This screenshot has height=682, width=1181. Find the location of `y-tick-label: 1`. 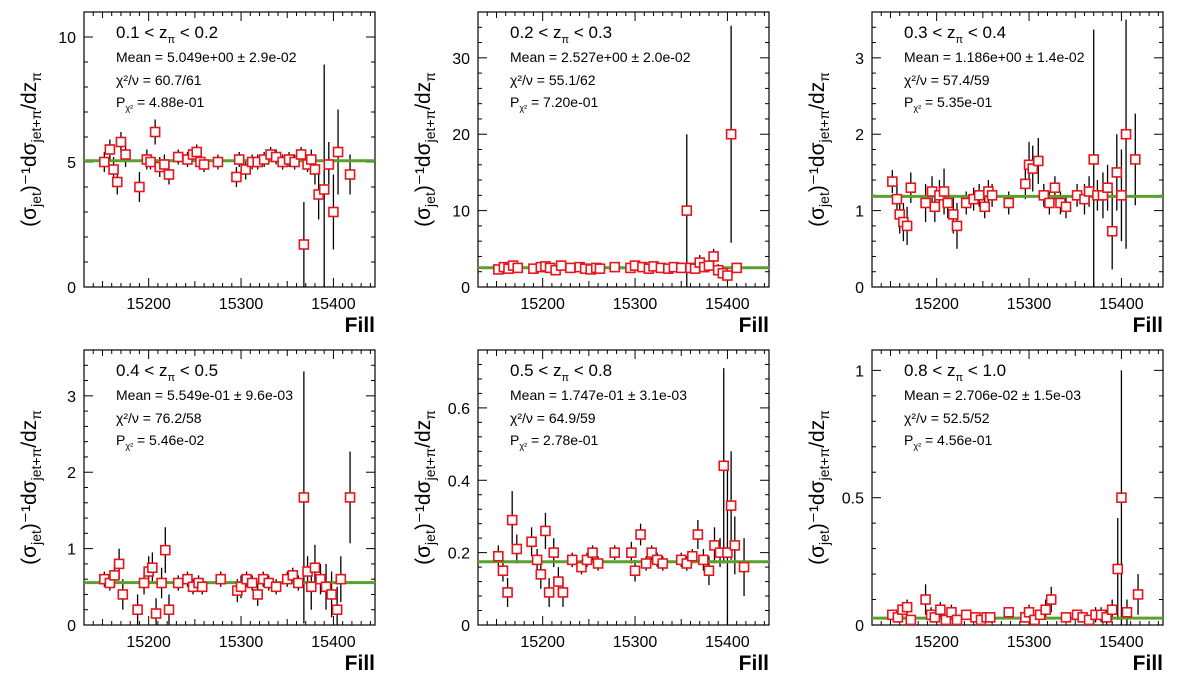

y-tick-label: 1 is located at coordinates (859, 212).